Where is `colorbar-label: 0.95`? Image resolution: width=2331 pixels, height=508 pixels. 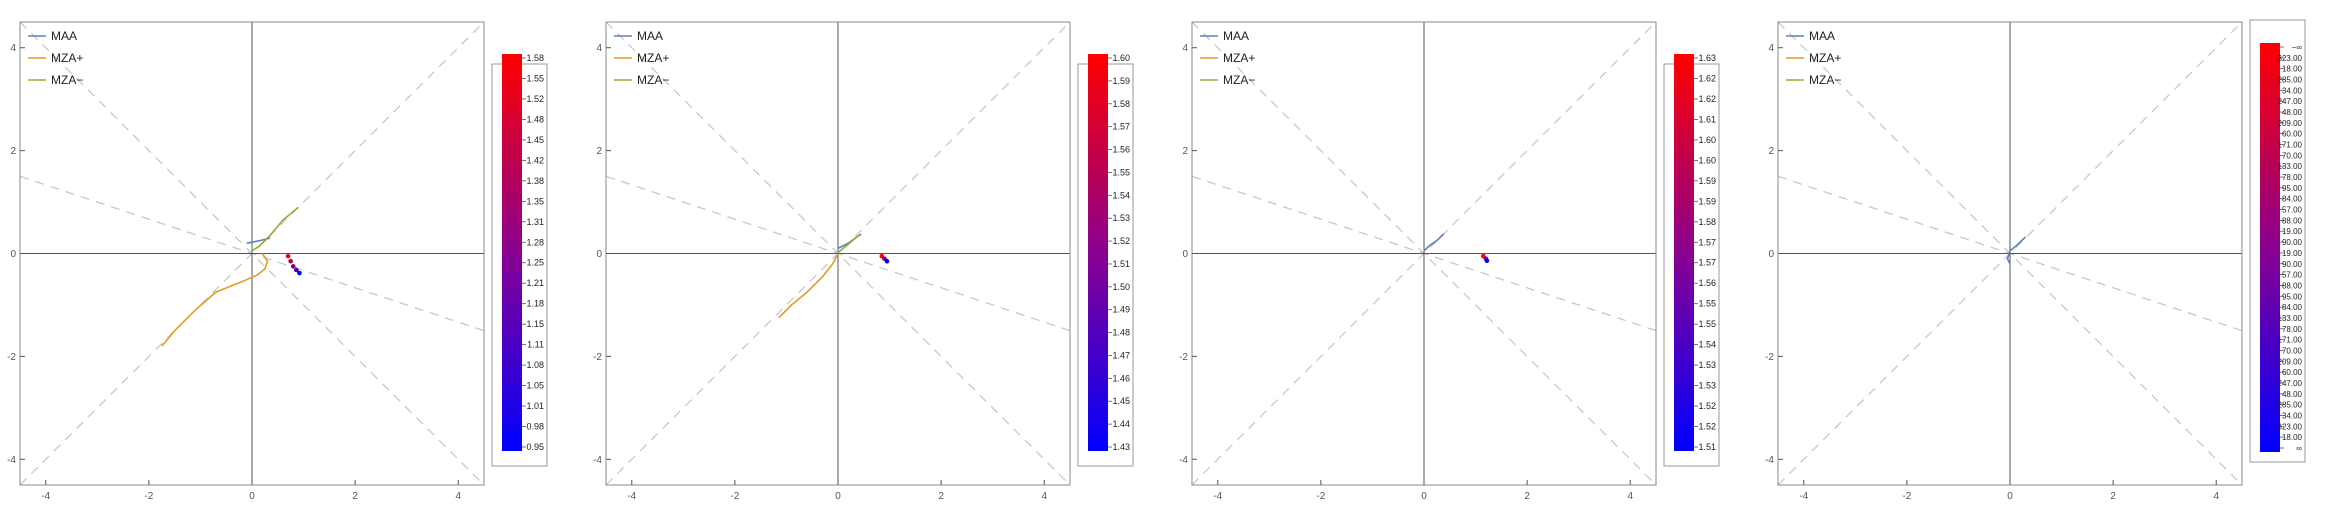 colorbar-label: 0.95 is located at coordinates (535, 447).